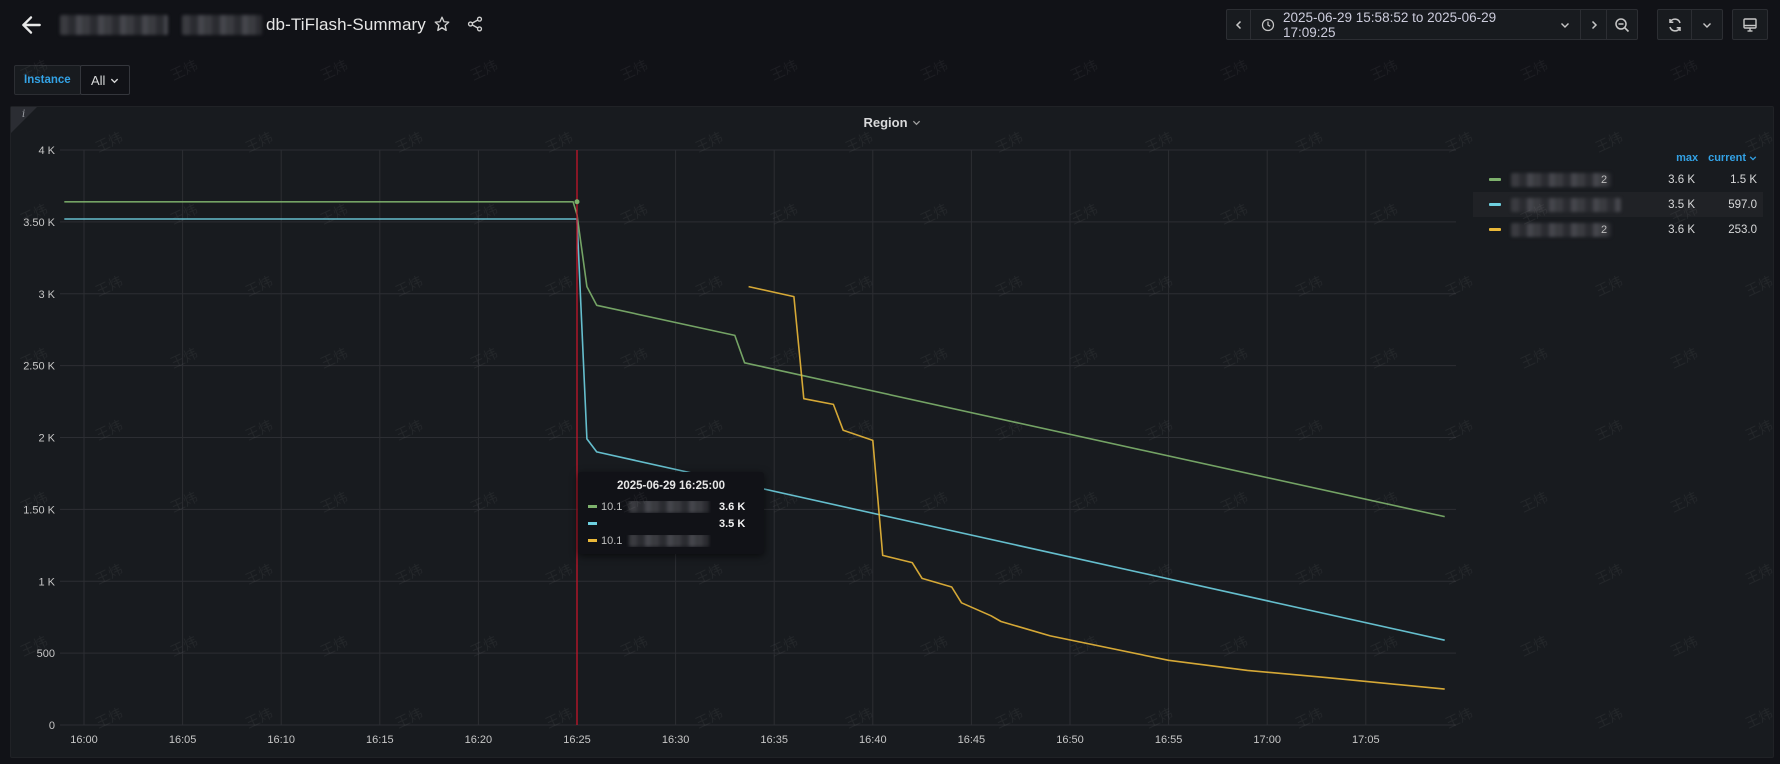 This screenshot has width=1780, height=764. I want to click on legend-col-current: current, so click(1732, 158).